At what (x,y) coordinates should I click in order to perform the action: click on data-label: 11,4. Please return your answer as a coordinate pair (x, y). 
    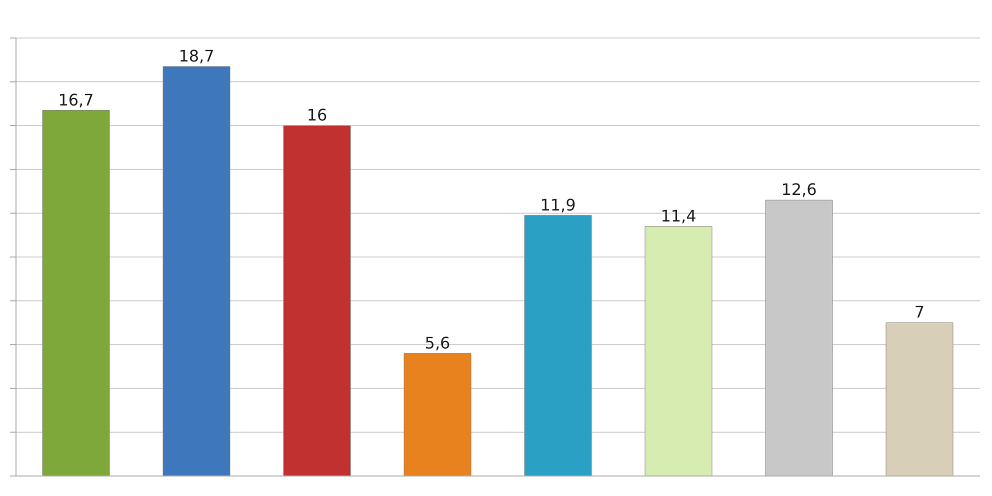
    Looking at the image, I should click on (678, 216).